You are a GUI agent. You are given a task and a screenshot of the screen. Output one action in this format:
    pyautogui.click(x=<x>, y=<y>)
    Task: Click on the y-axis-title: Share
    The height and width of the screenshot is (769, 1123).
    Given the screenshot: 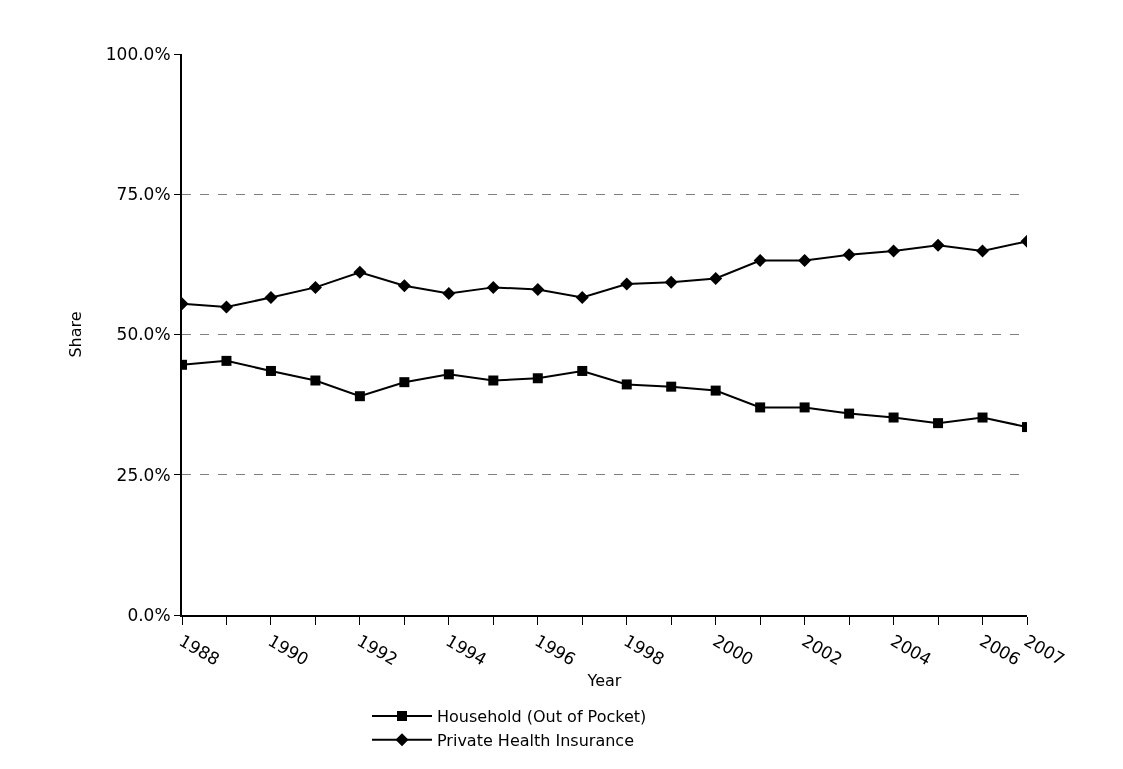 What is the action you would take?
    pyautogui.click(x=76, y=334)
    